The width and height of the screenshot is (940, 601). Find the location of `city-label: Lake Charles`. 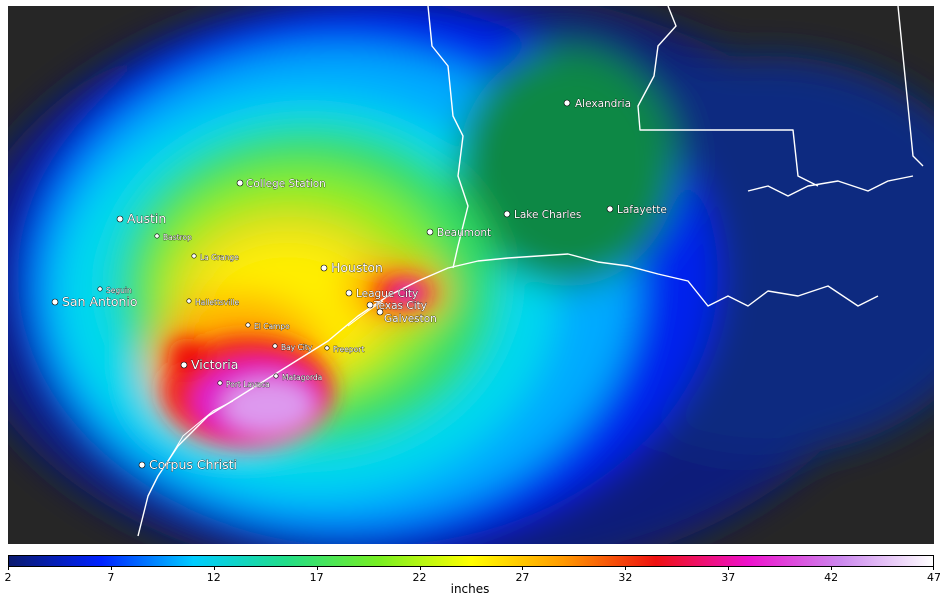

city-label: Lake Charles is located at coordinates (547, 215).